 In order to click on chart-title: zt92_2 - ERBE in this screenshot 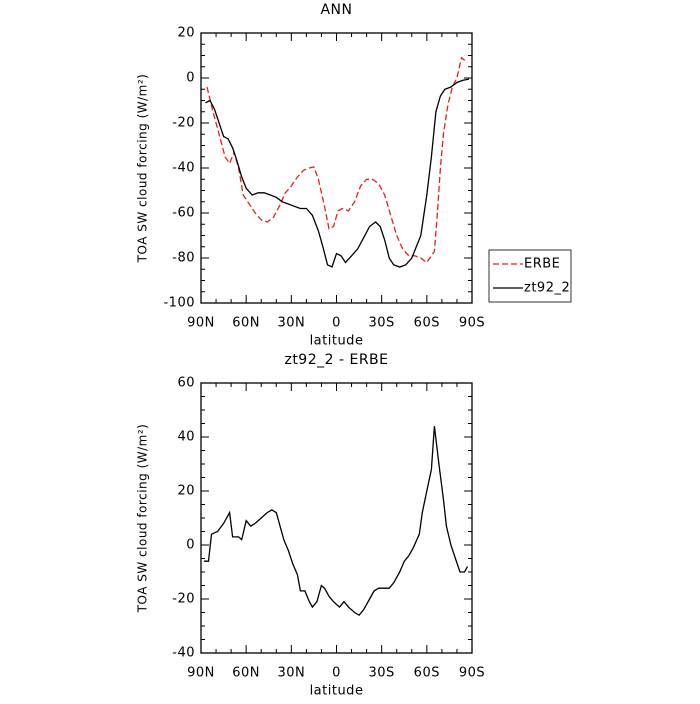, I will do `click(336, 360)`.